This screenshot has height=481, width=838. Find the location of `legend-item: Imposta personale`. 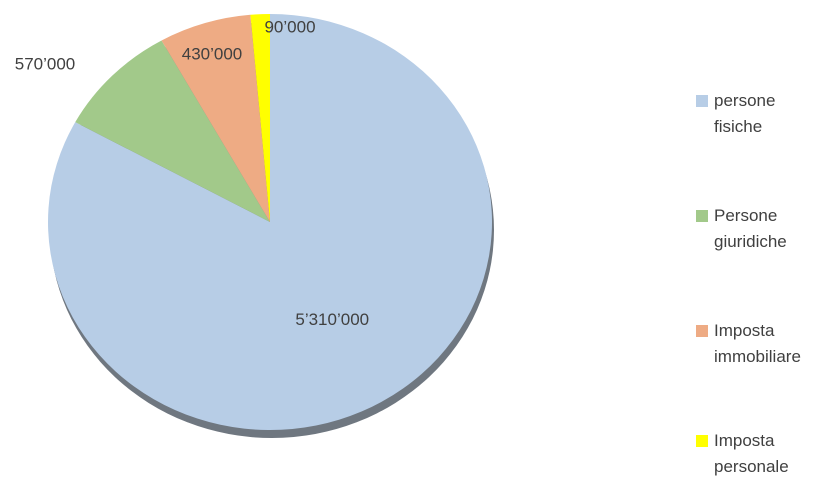

legend-item: Imposta personale is located at coordinates (766, 454).